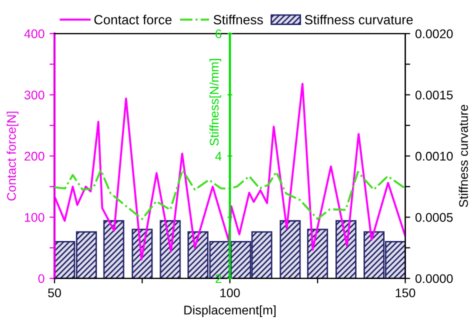 The height and width of the screenshot is (320, 474). Describe the element at coordinates (434, 279) in the screenshot. I see `y2-tick-label: 0.0000` at that location.